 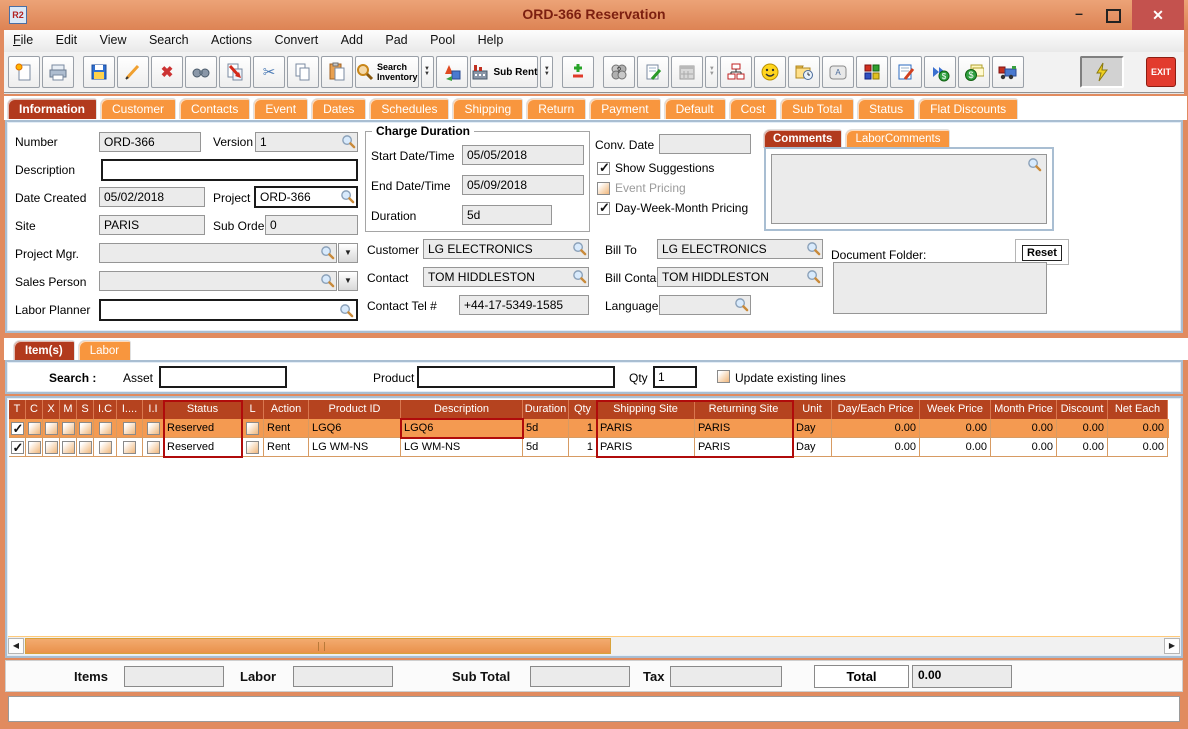 I want to click on close-button: ✕, so click(x=1158, y=15).